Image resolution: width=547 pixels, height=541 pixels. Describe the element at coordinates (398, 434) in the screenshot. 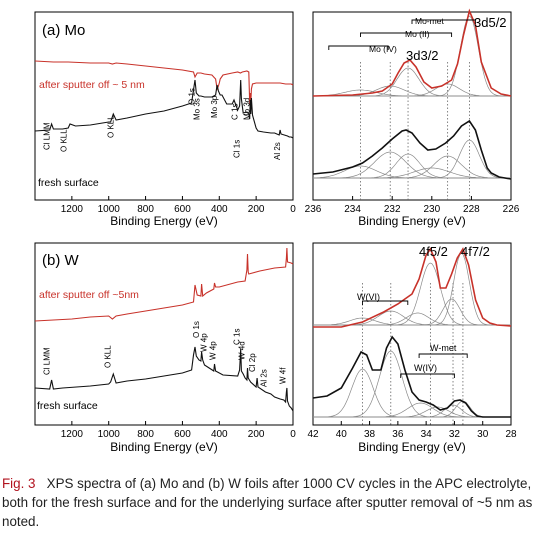

I see `x-tick-label: 36` at that location.